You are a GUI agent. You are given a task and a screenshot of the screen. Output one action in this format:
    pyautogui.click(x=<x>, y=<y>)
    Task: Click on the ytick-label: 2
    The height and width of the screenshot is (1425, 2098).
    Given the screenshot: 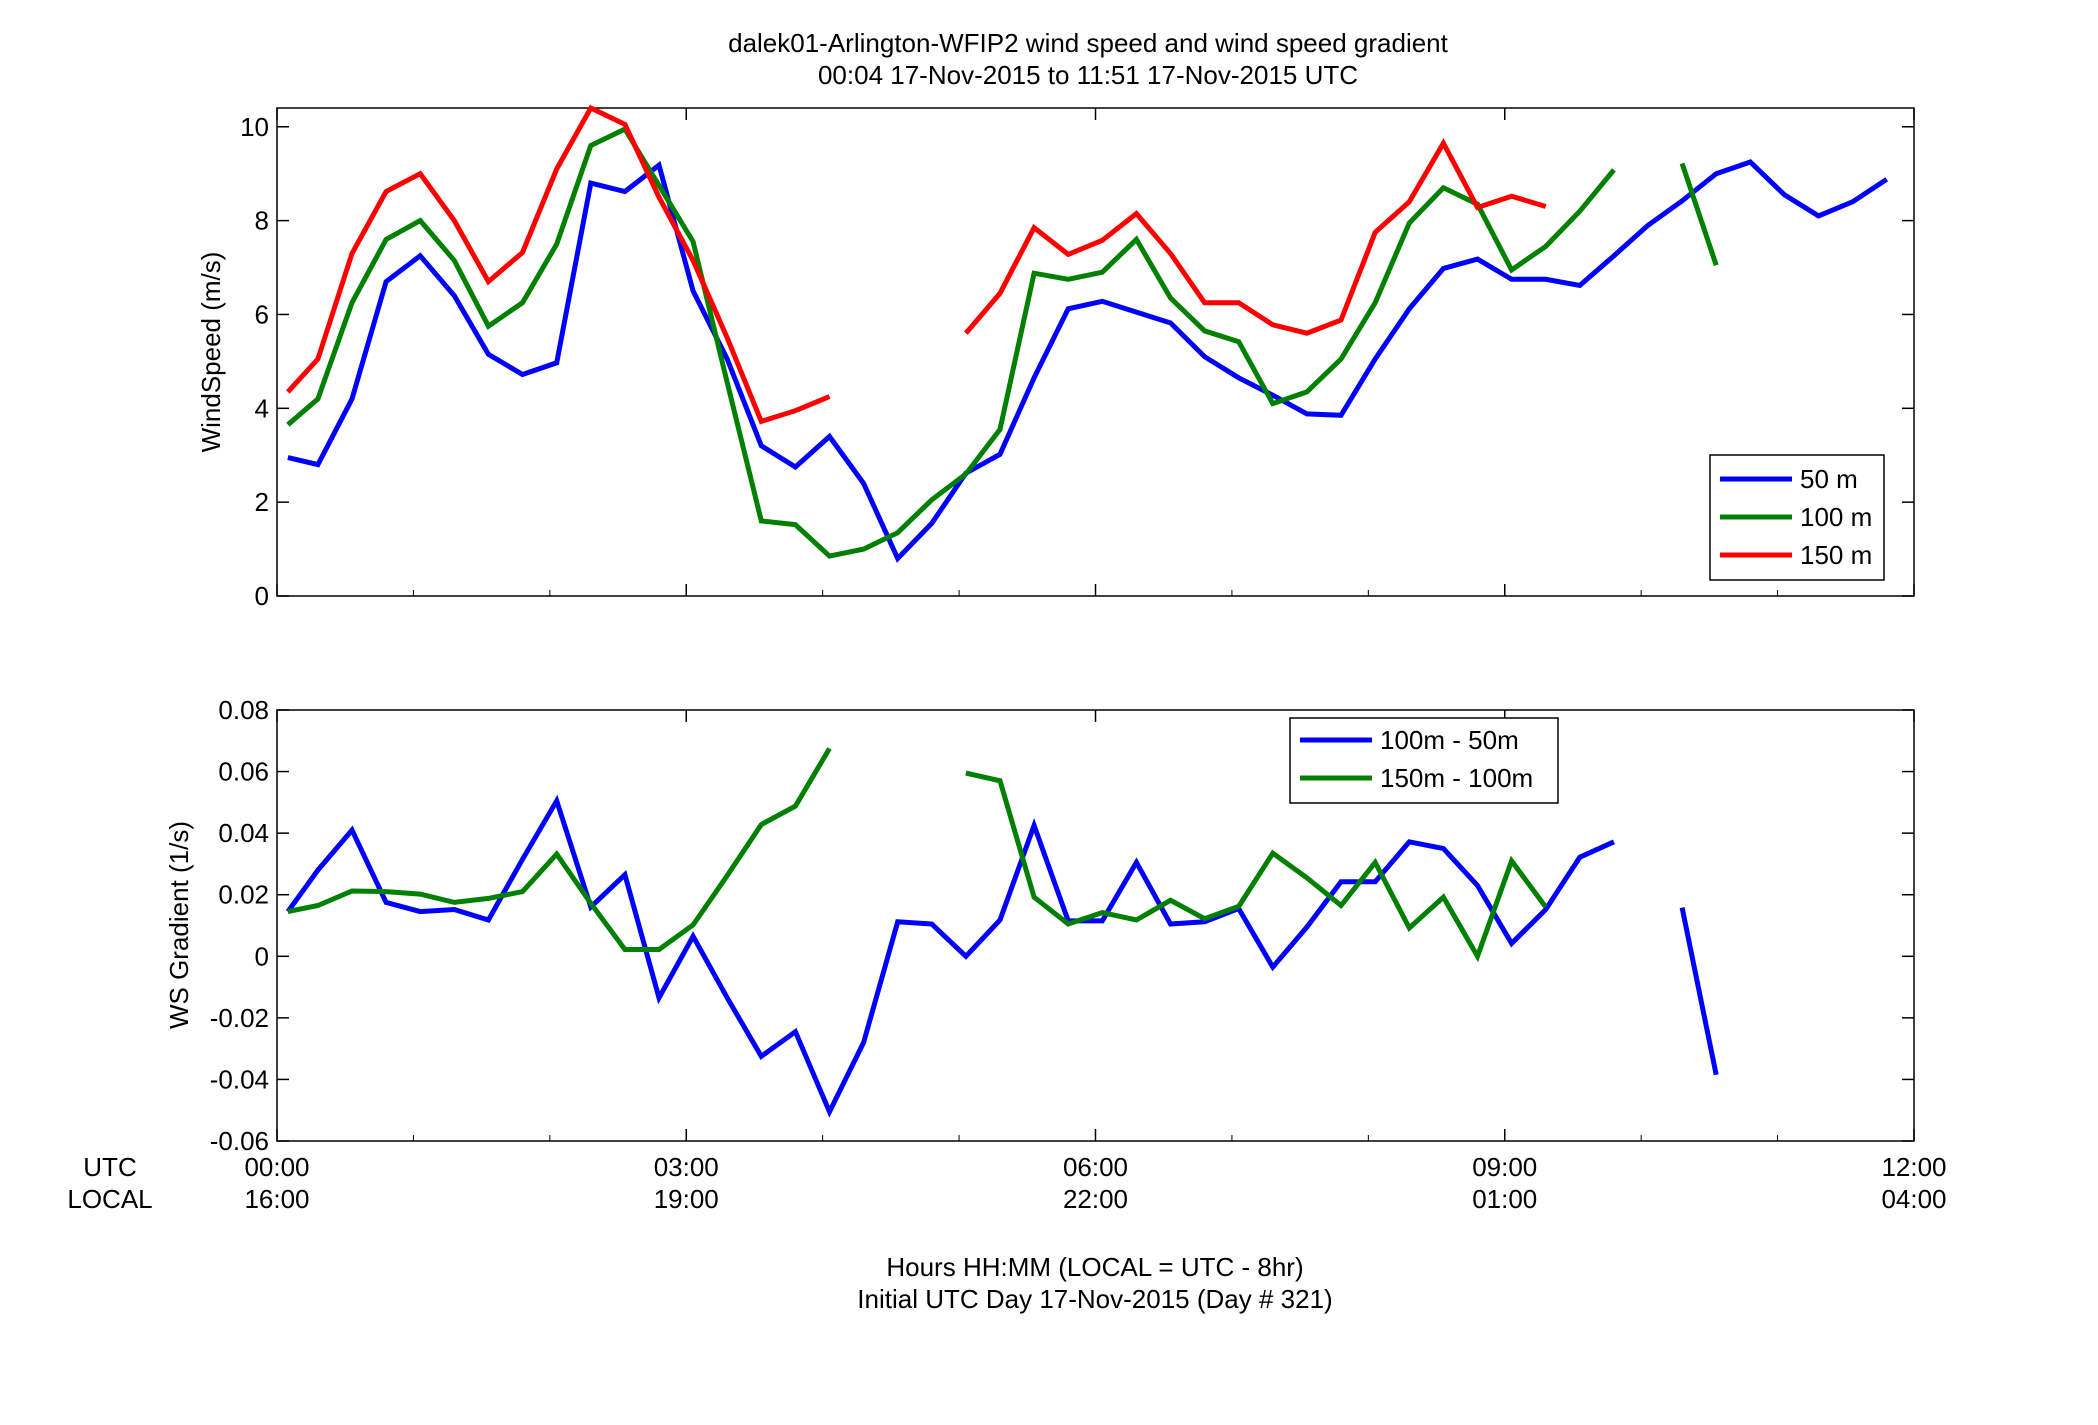 What is the action you would take?
    pyautogui.click(x=262, y=502)
    